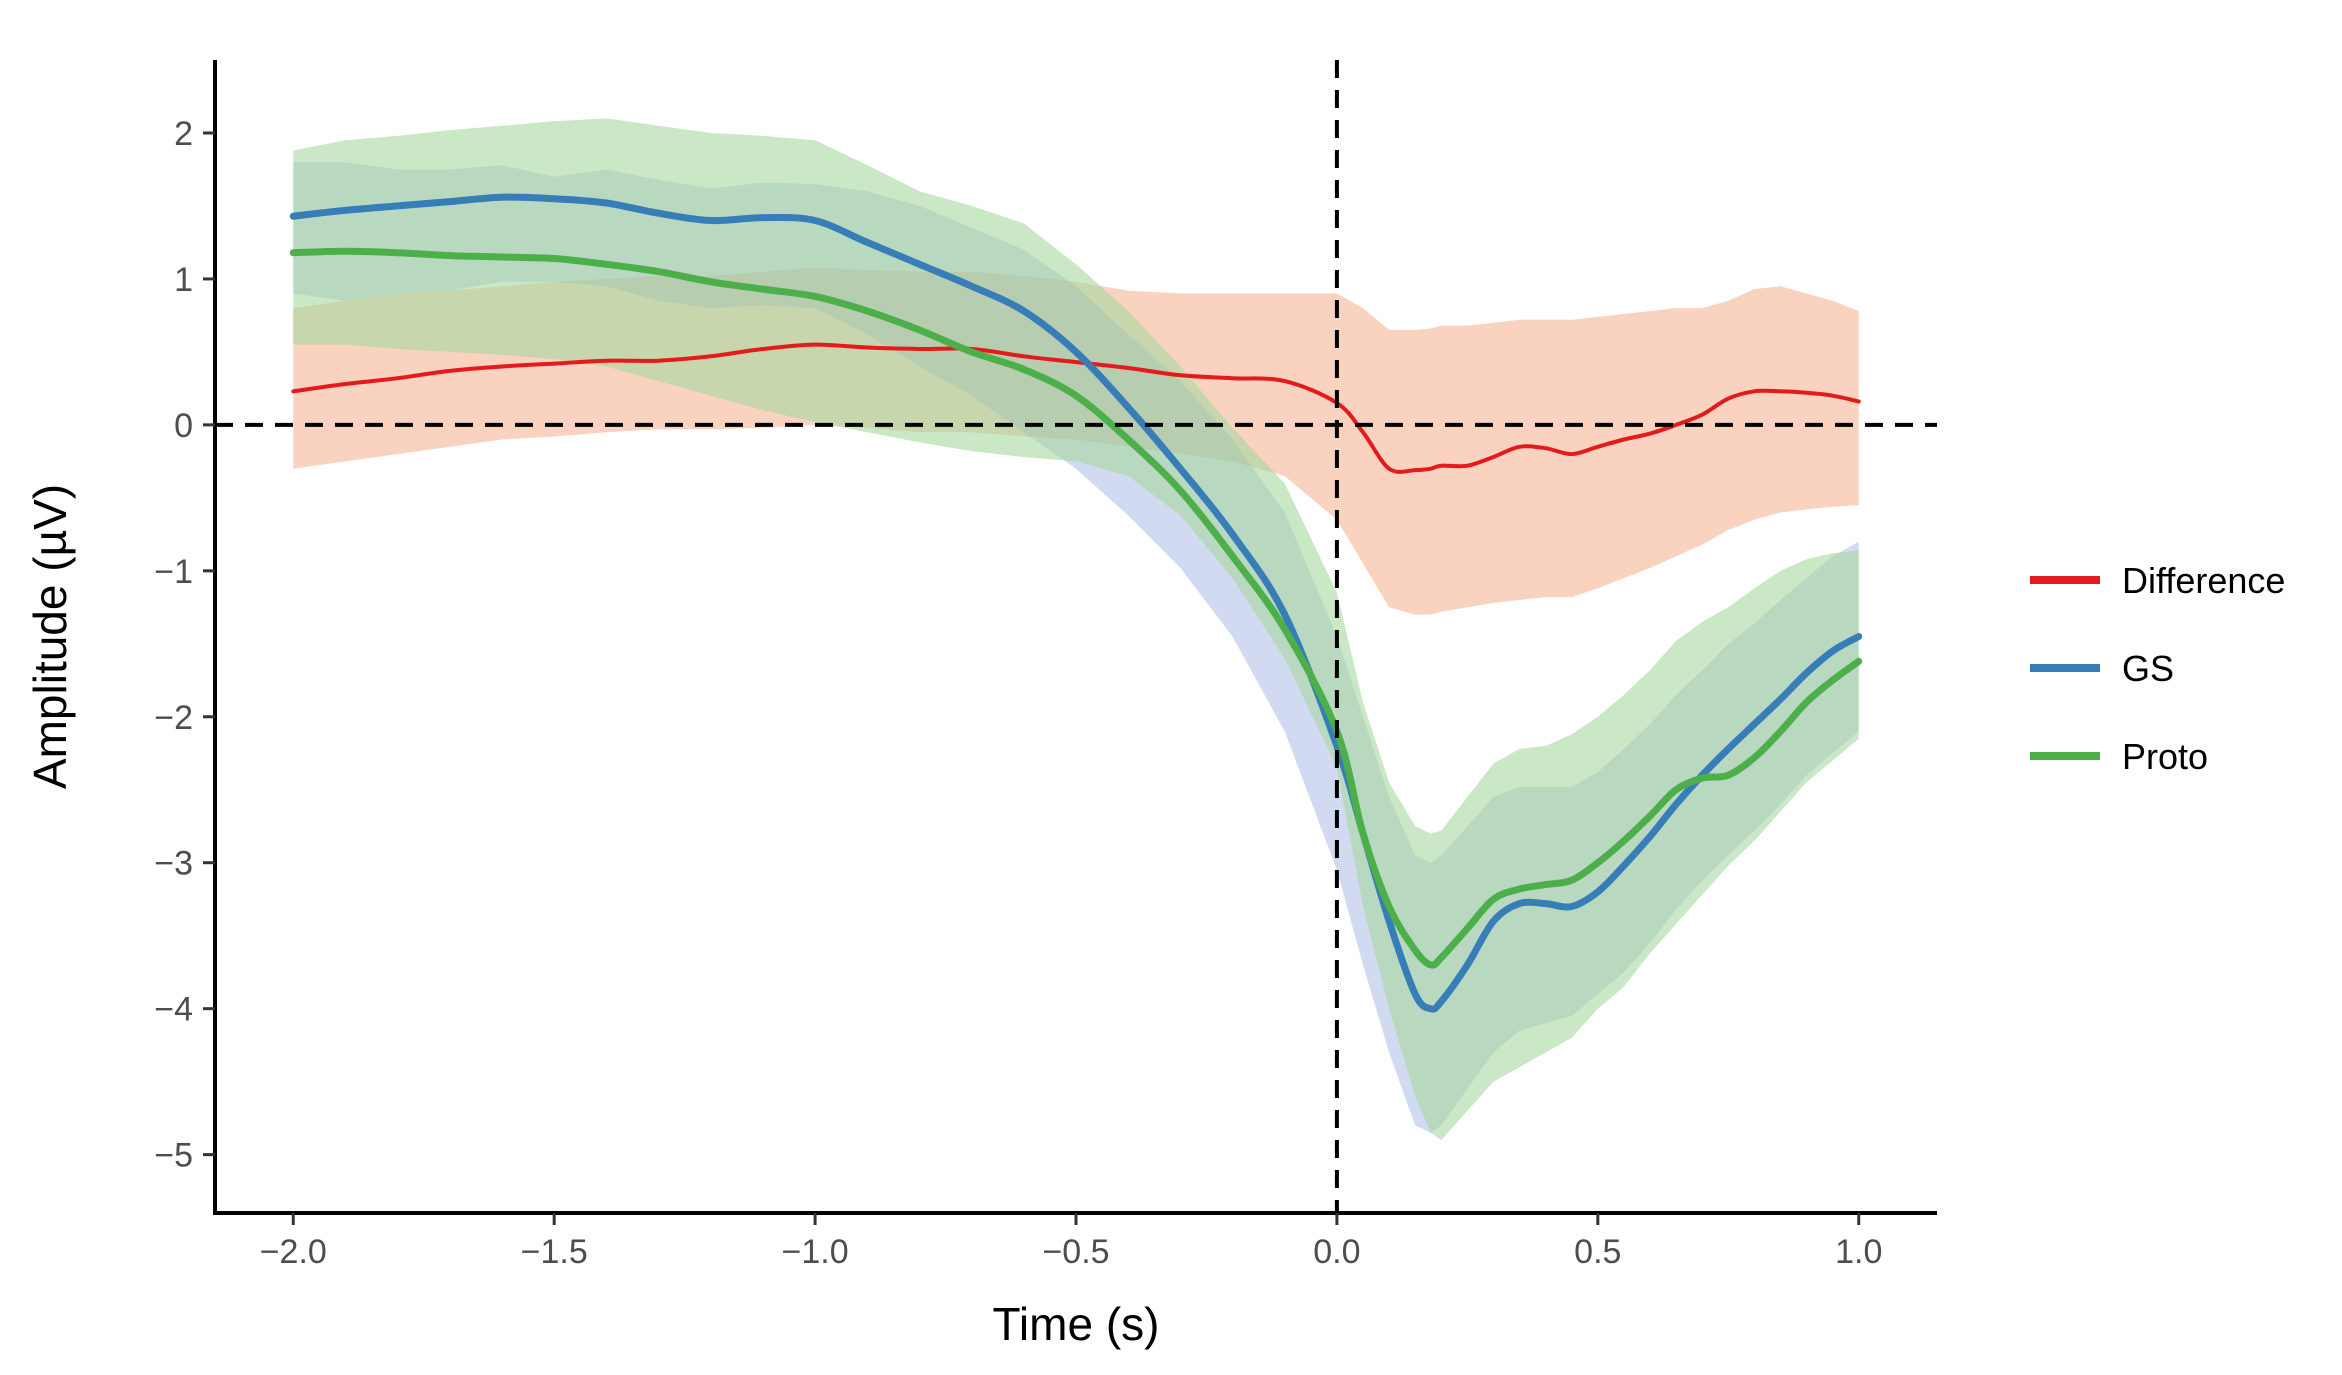 The width and height of the screenshot is (2342, 1375). I want to click on y-tick-label: −2, so click(173, 718).